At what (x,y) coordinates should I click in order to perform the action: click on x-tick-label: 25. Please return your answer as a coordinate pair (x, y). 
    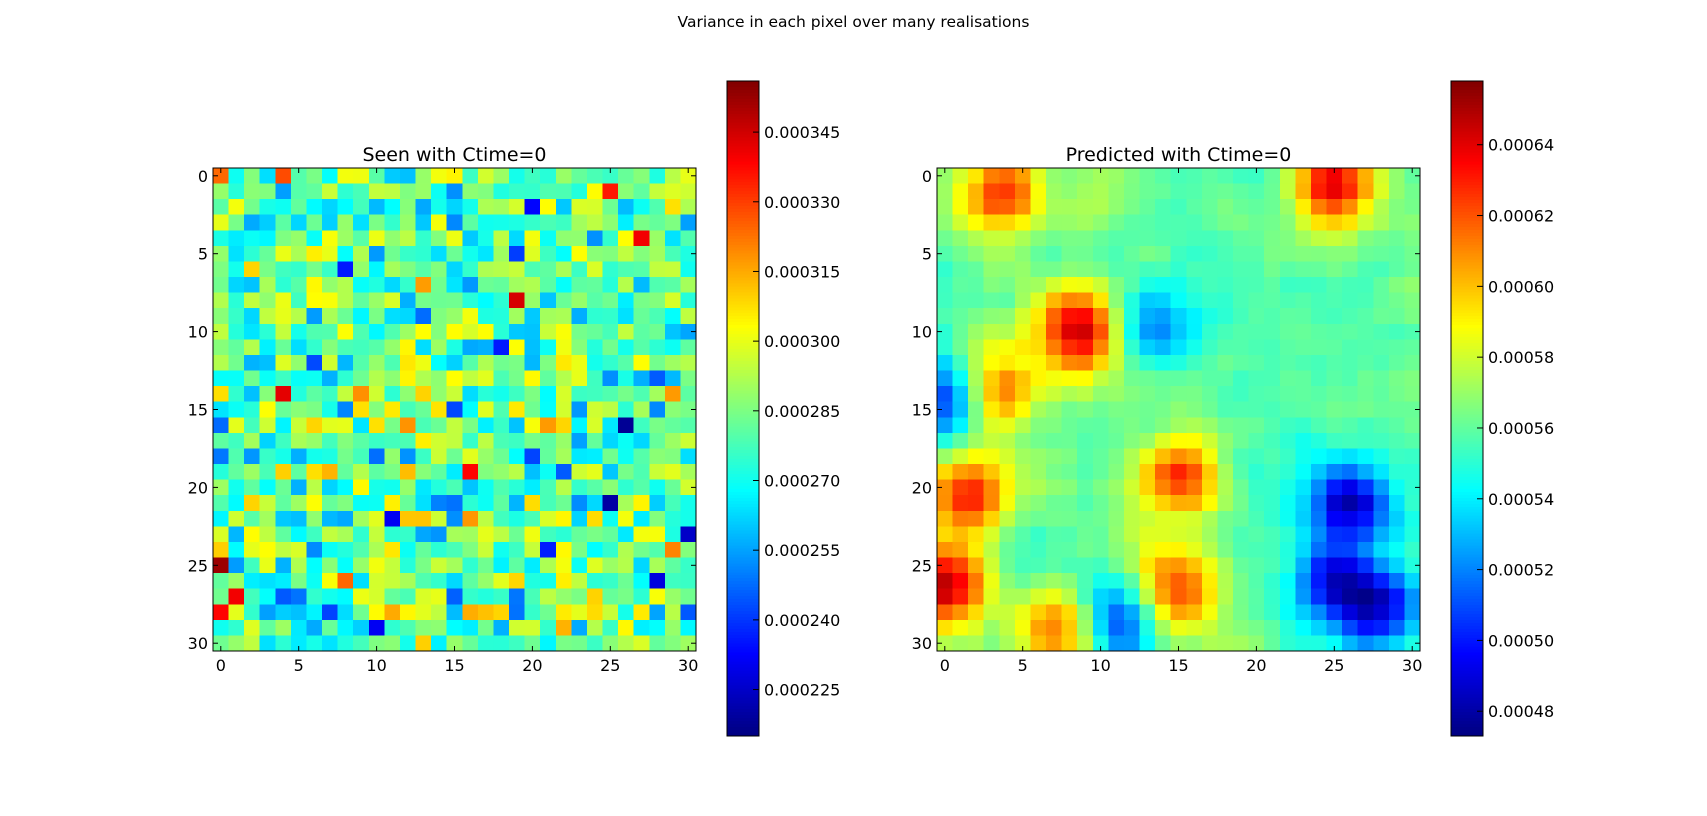
    Looking at the image, I should click on (1334, 665).